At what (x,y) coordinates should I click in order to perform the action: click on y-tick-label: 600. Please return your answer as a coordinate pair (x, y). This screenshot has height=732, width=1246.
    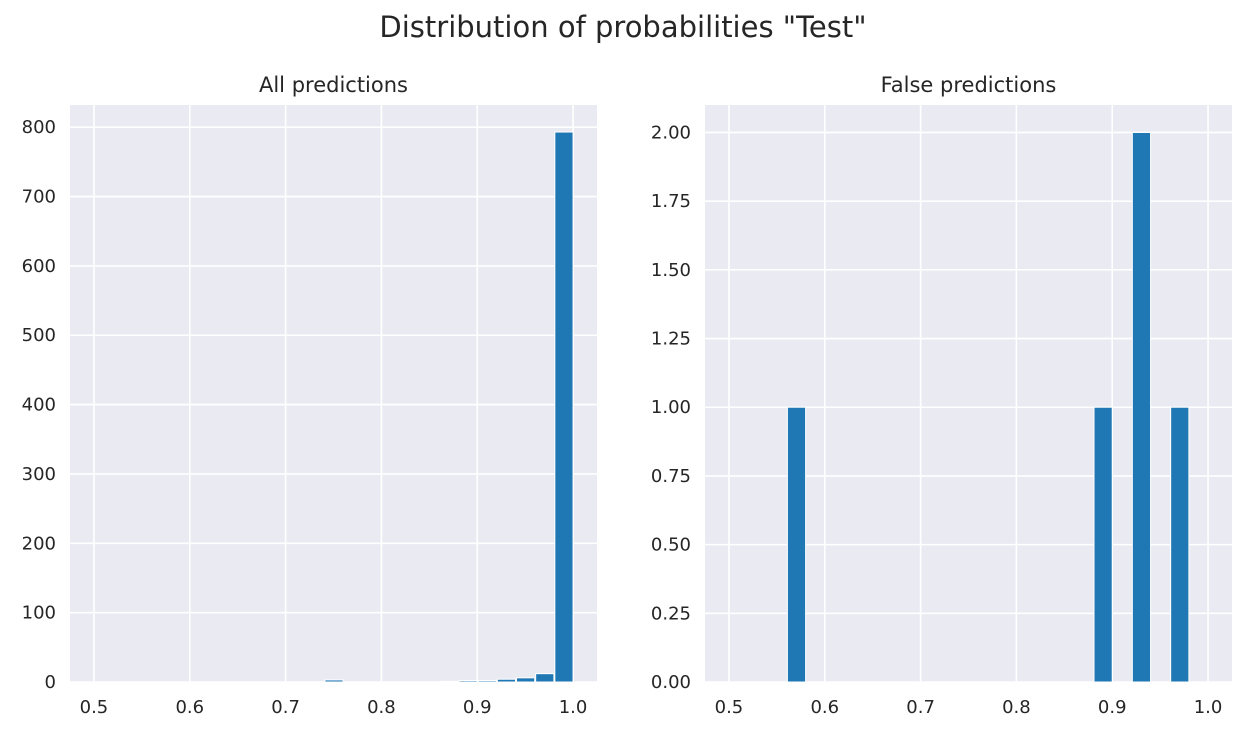
    Looking at the image, I should click on (39, 266).